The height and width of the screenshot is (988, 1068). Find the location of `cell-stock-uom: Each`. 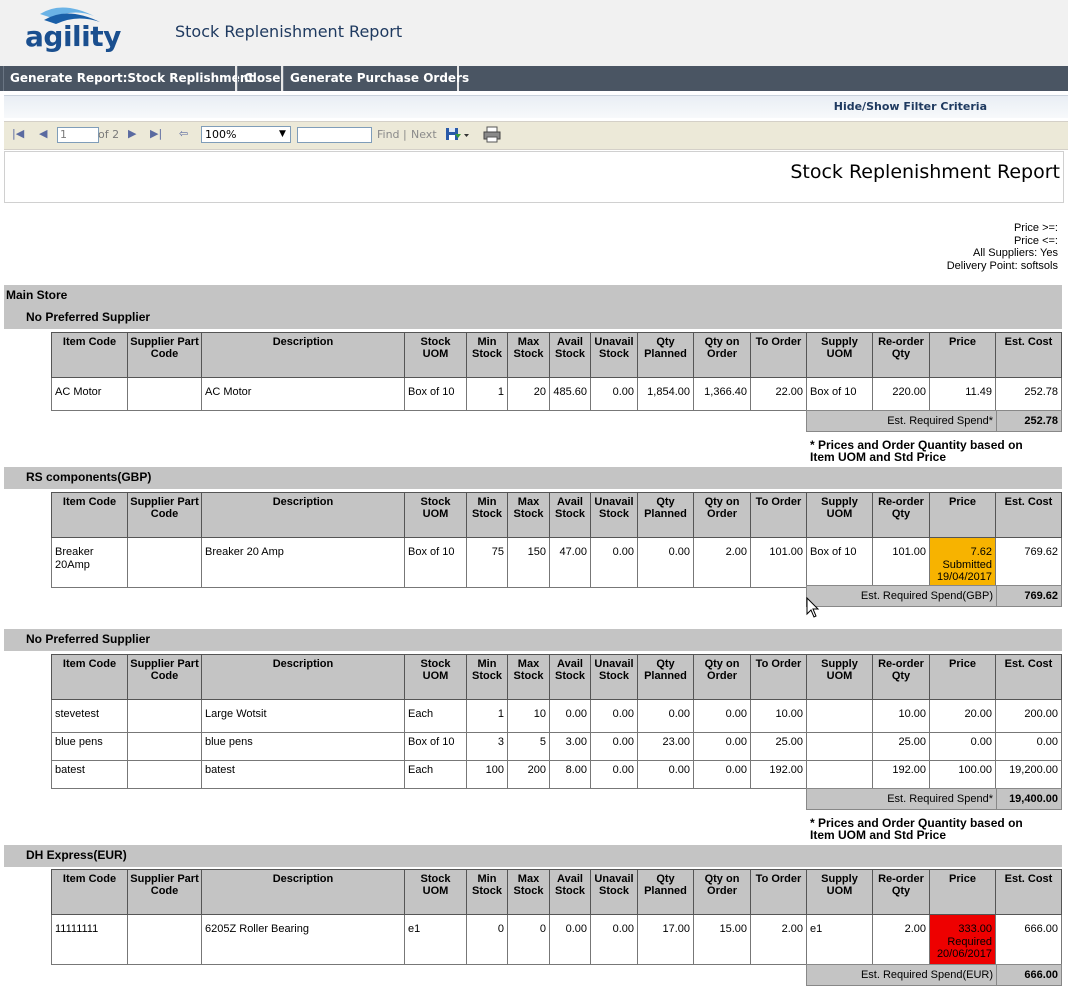

cell-stock-uom: Each is located at coordinates (435, 716).